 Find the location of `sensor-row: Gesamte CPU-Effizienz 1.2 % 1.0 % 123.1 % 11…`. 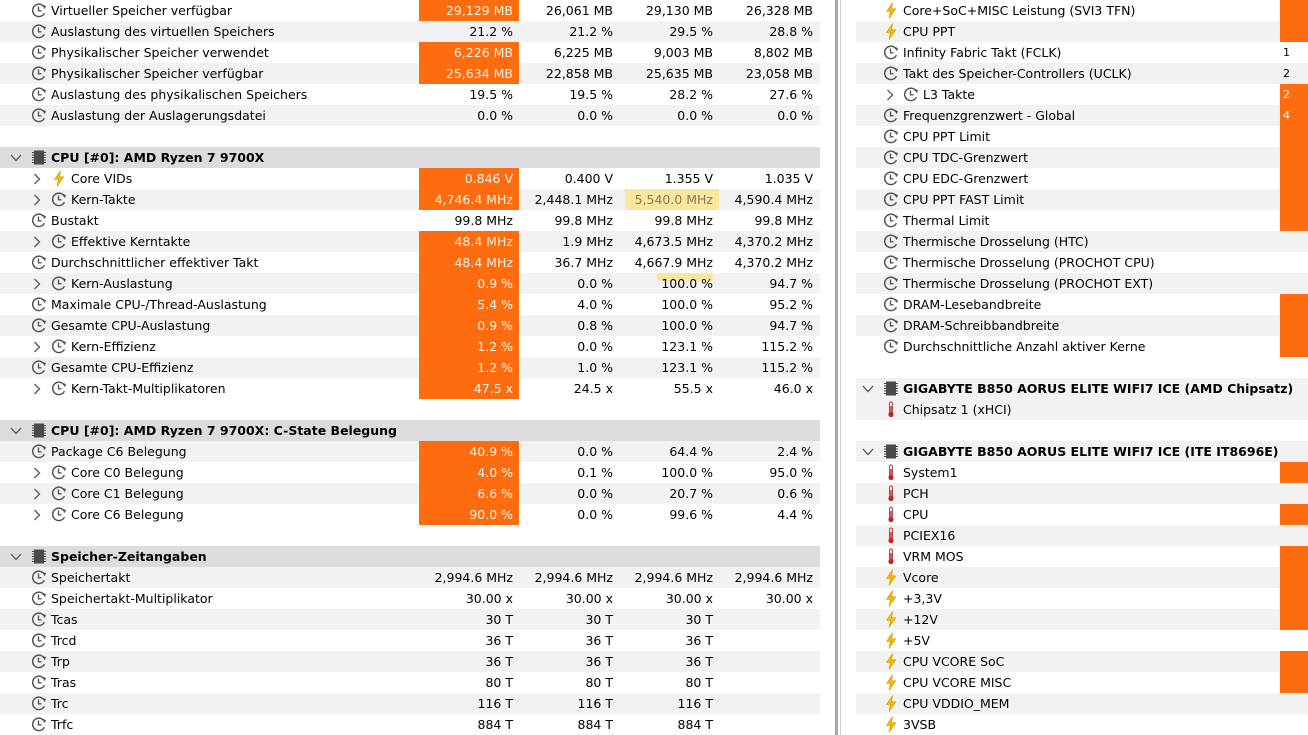

sensor-row: Gesamte CPU-Effizienz 1.2 % 1.0 % 123.1 % 11… is located at coordinates (410, 367).